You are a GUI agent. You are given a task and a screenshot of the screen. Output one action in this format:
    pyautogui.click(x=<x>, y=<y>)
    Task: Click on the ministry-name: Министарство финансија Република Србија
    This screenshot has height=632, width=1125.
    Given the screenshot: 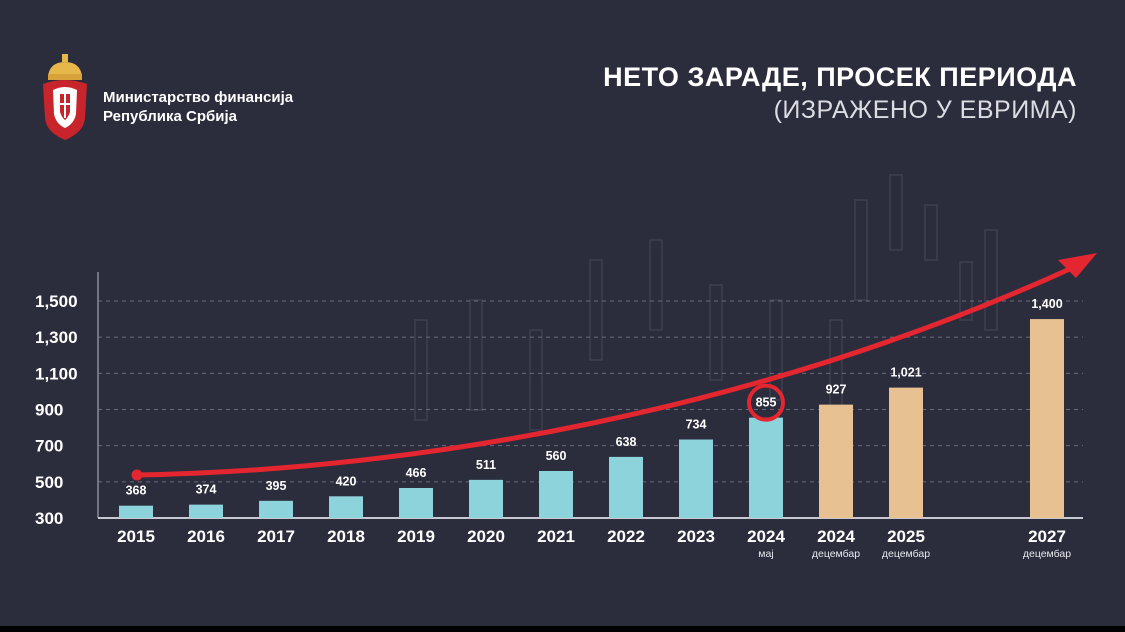 What is the action you would take?
    pyautogui.click(x=198, y=107)
    